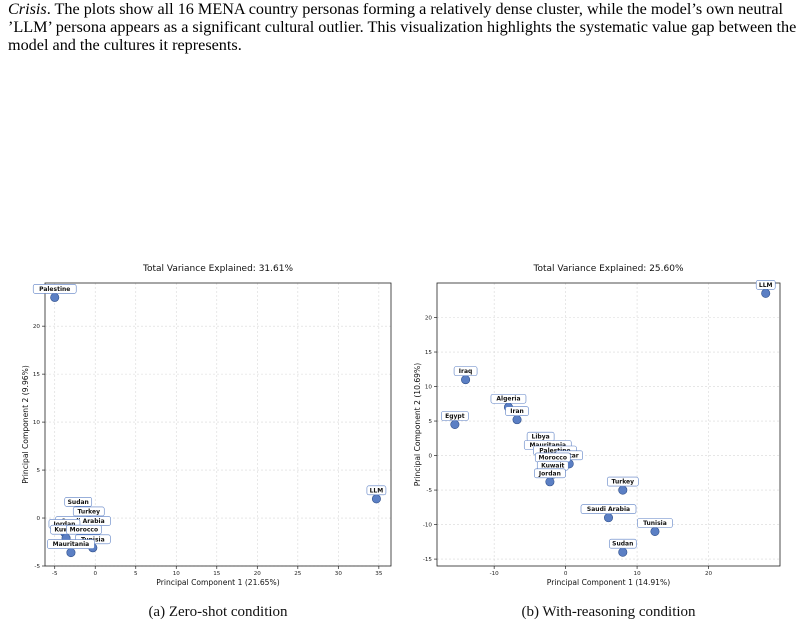 This screenshot has width=804, height=627. Describe the element at coordinates (217, 269) in the screenshot. I see `chart-title: Total Variance Explained: 31.61%` at that location.